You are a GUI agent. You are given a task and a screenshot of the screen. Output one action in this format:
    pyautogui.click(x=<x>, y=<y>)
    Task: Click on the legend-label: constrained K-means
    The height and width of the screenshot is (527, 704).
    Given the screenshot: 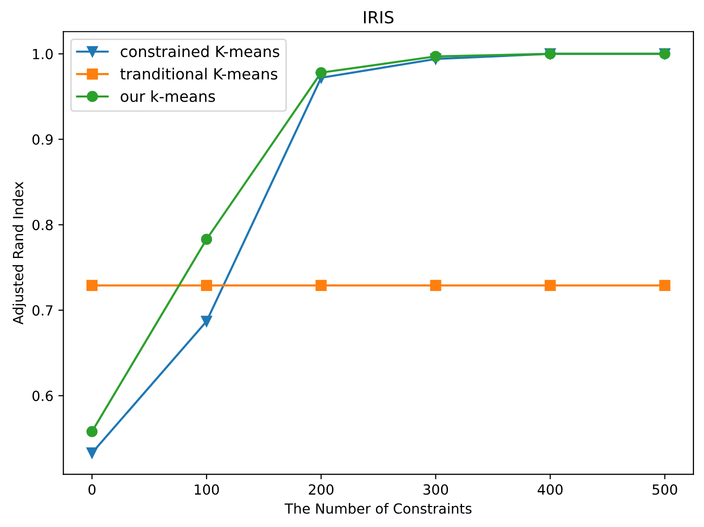 What is the action you would take?
    pyautogui.click(x=200, y=51)
    